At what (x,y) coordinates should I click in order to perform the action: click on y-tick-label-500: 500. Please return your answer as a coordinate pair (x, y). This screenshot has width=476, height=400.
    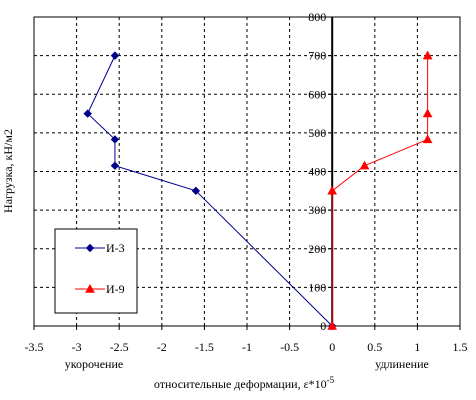
    Looking at the image, I should click on (317, 133).